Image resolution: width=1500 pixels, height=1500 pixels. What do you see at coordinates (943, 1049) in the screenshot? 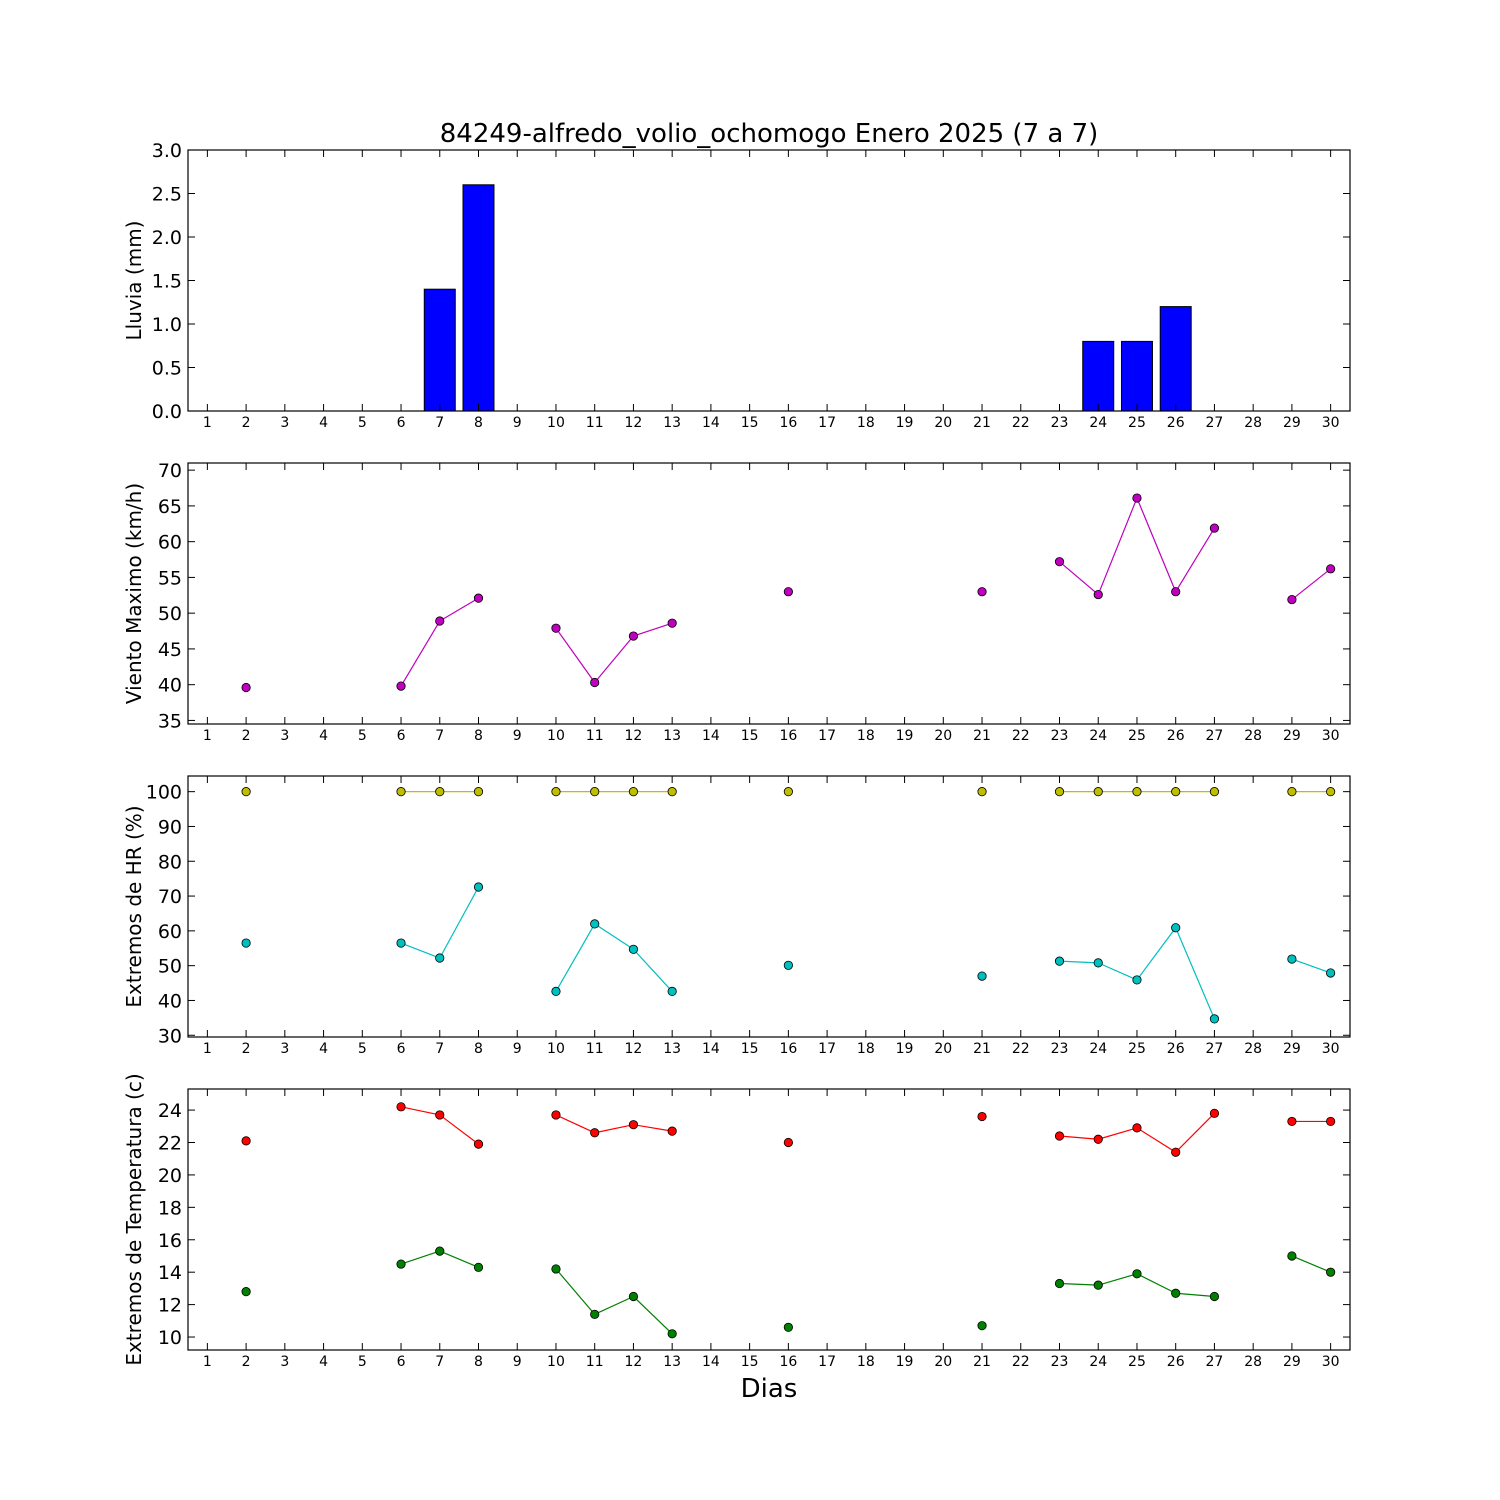
I see `x-tick-label: 20` at bounding box center [943, 1049].